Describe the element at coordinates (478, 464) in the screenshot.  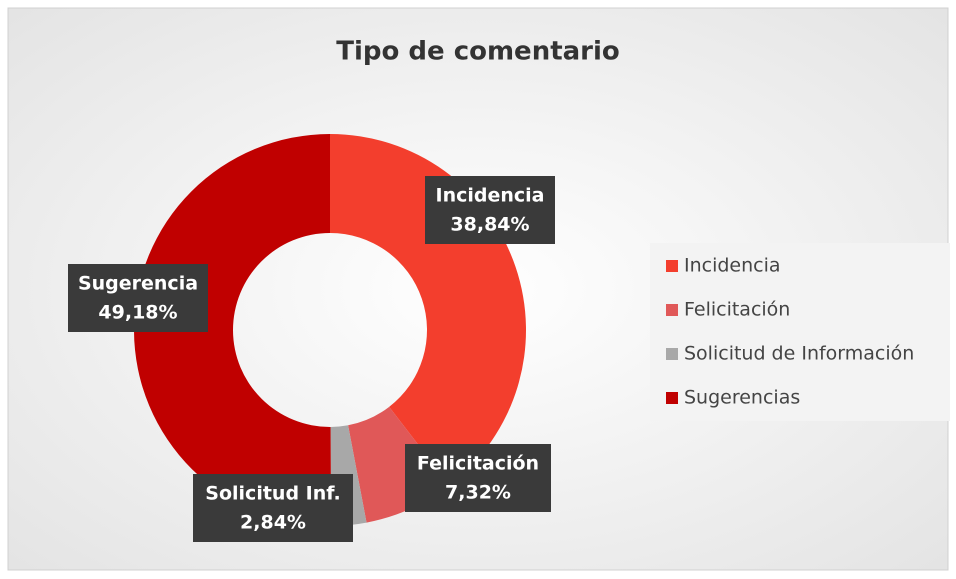
I see `data-label-name: Felicitación` at that location.